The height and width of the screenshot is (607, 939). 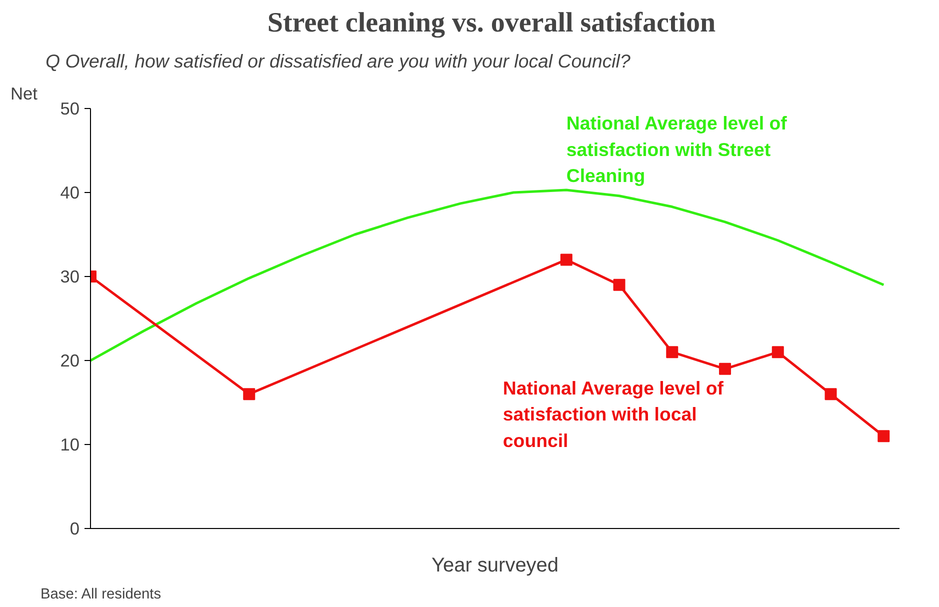 What do you see at coordinates (70, 444) in the screenshot?
I see `y-tick-label: 10` at bounding box center [70, 444].